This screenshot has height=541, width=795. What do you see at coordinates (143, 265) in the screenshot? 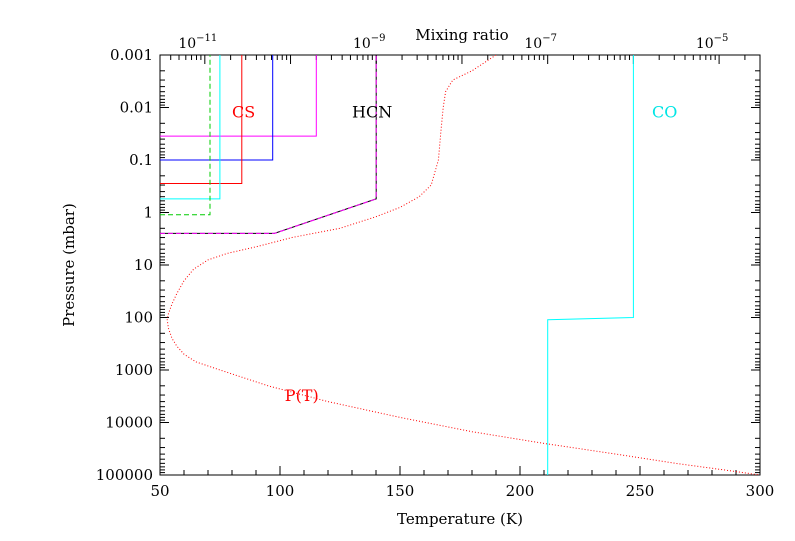
I see `y-tick-label: 10` at bounding box center [143, 265].